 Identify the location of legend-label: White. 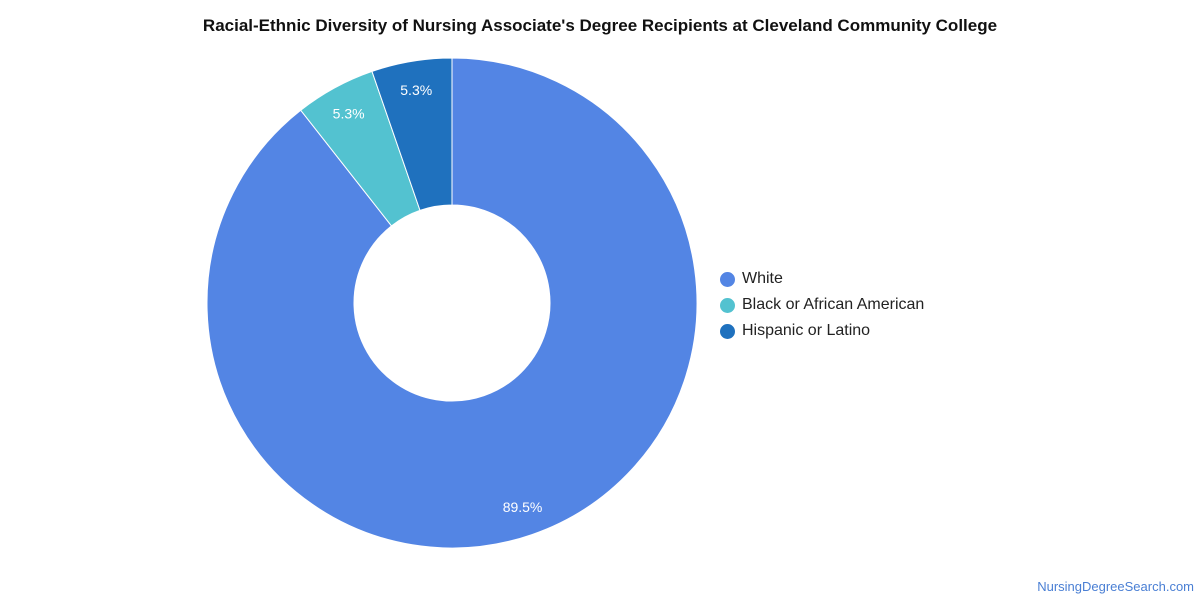
(762, 278).